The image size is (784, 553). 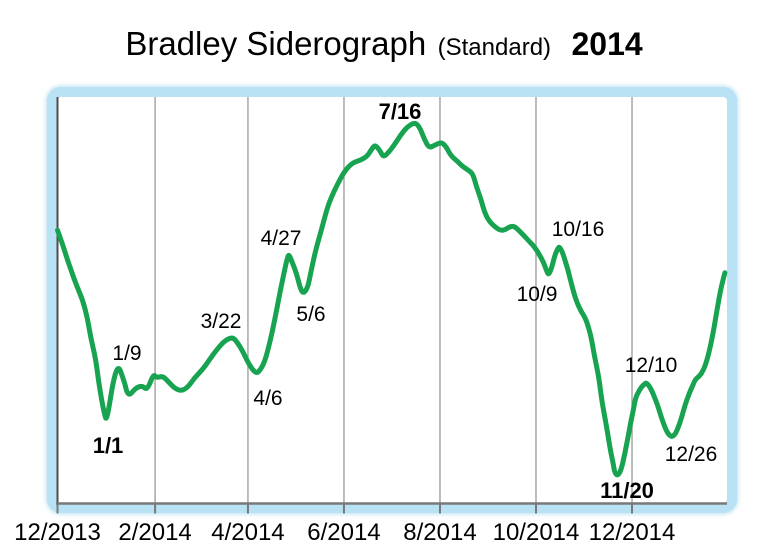 I want to click on chart-title-variant: (Standard), so click(x=494, y=47).